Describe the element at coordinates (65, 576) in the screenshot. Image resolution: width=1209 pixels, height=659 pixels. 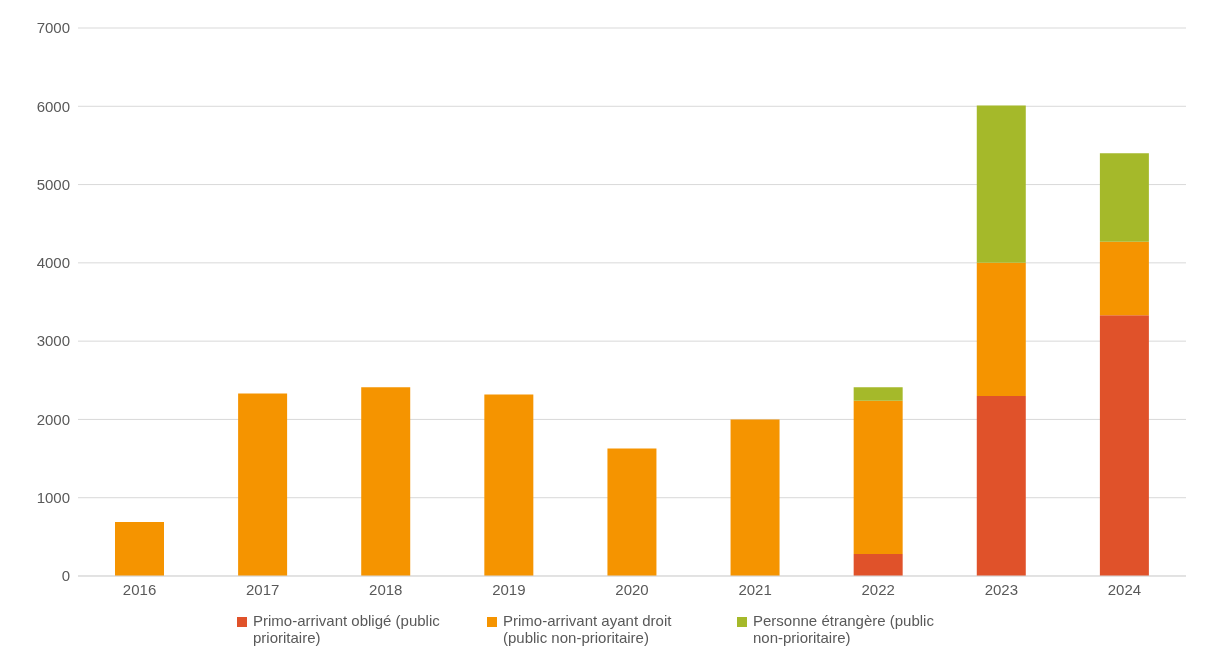
I see `y-tick-label: 0` at that location.